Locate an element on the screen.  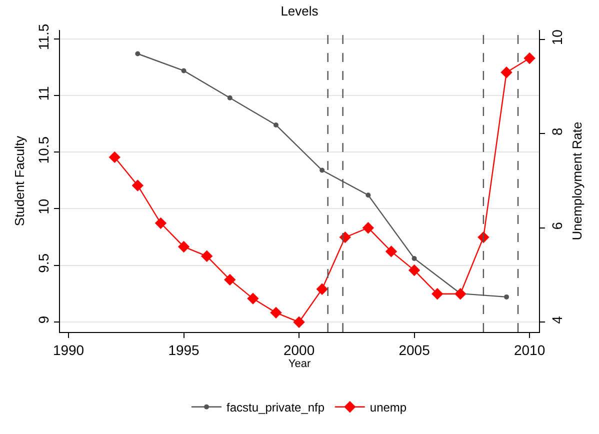
y-tick-label: 9.5 is located at coordinates (43, 263).